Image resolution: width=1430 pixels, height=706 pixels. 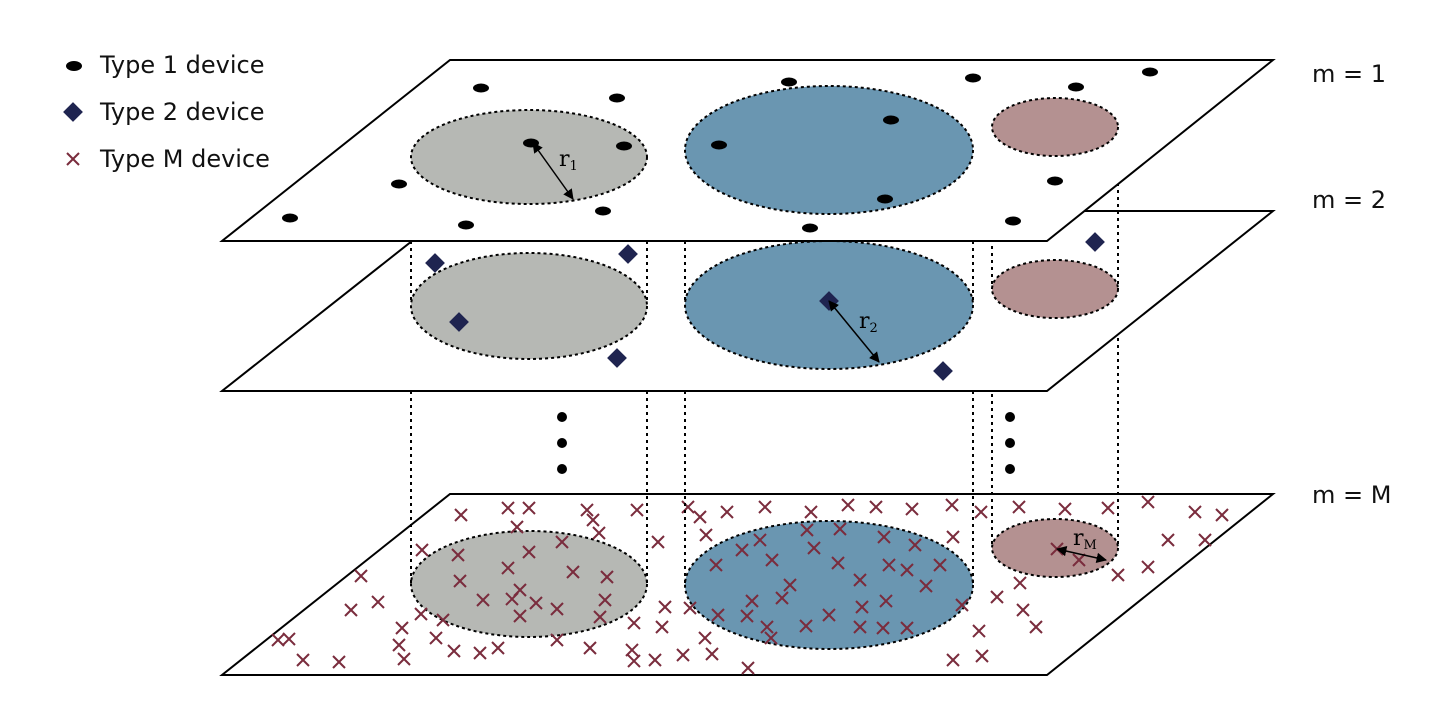 I want to click on gray-coverage-disc-mM, so click(x=529, y=584).